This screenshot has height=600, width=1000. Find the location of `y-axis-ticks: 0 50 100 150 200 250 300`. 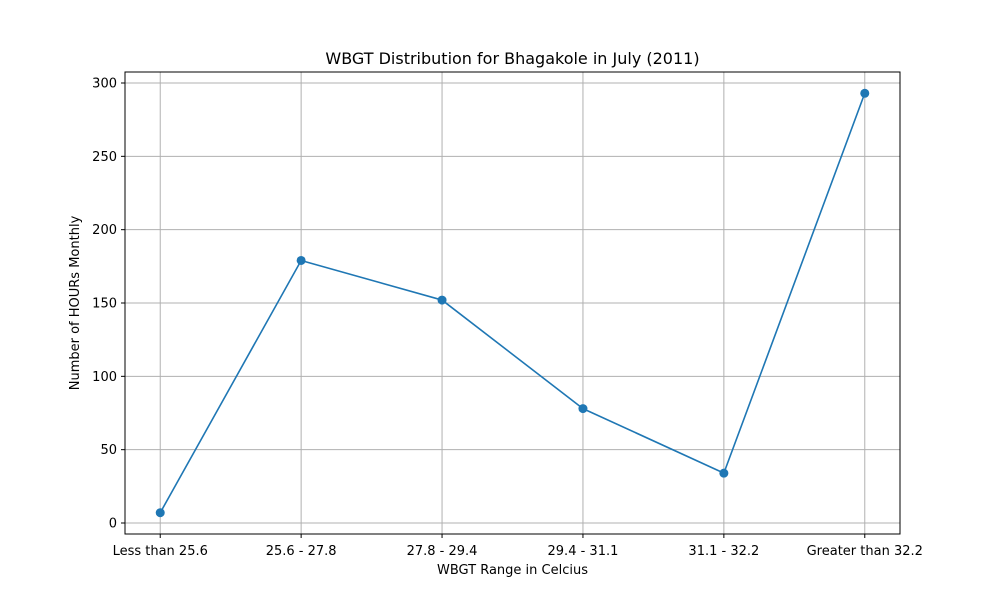

y-axis-ticks: 0 50 100 150 200 250 300 is located at coordinates (108, 304).